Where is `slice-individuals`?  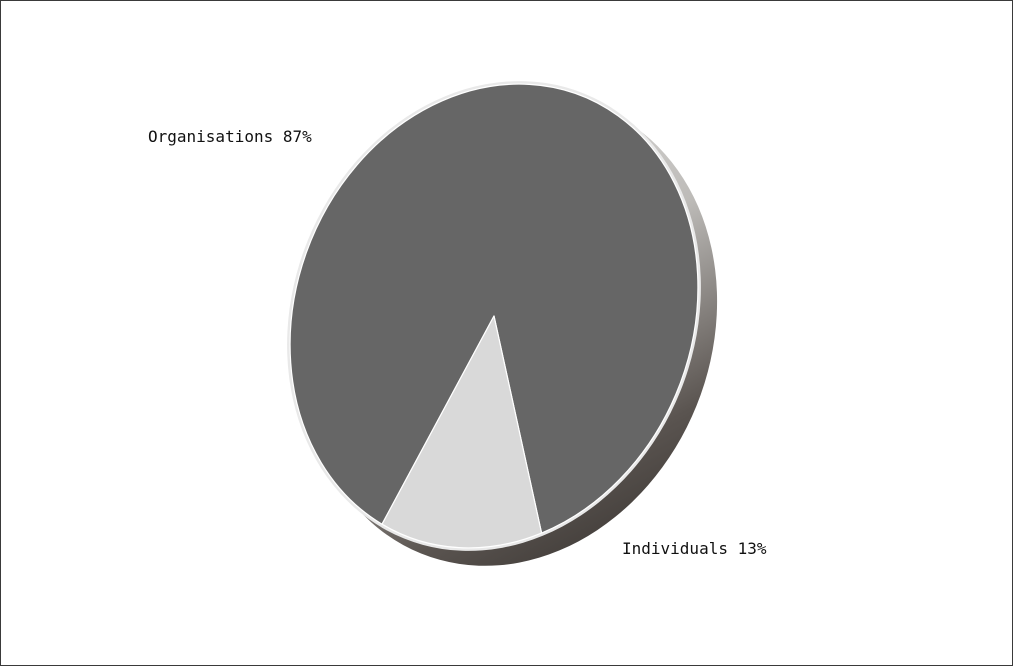 slice-individuals is located at coordinates (462, 432).